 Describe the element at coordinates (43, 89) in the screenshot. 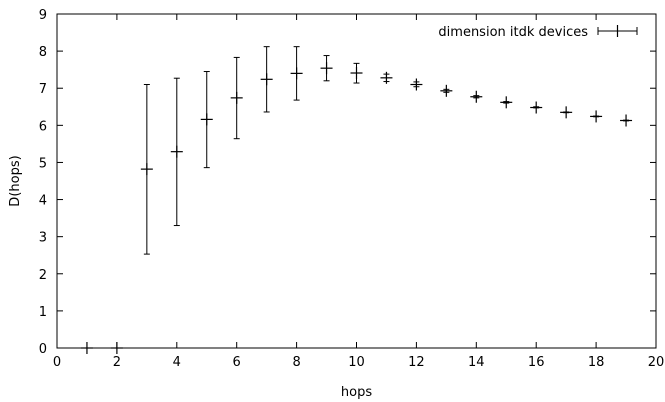

I see `y-tick-label: 7` at that location.